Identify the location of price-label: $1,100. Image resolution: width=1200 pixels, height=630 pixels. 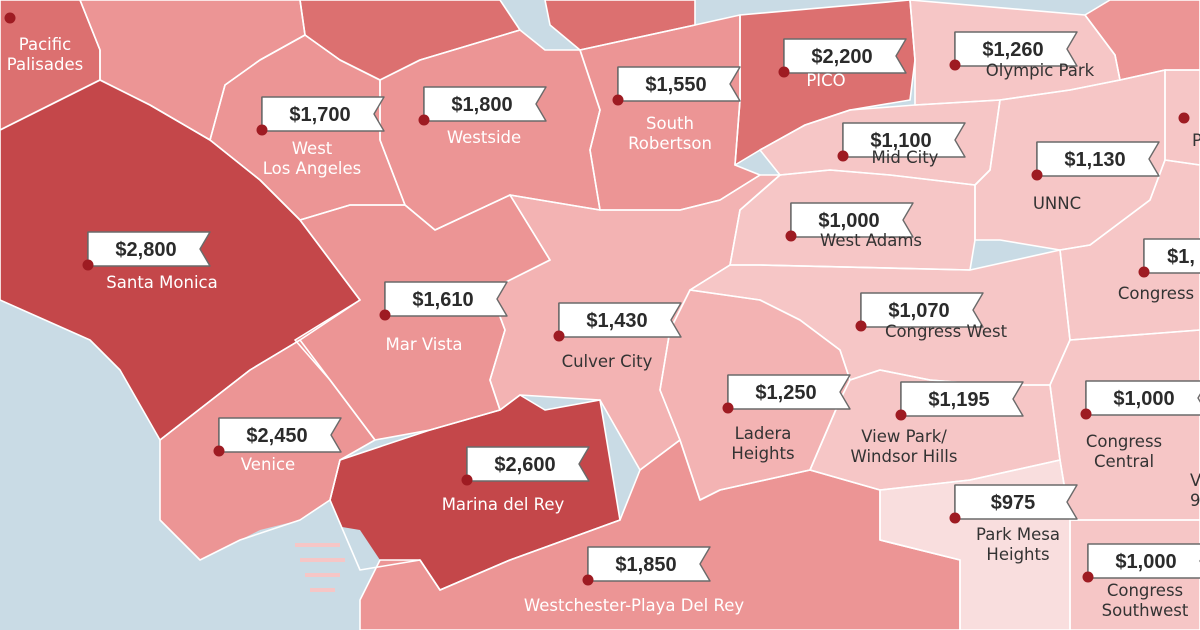
(900, 141).